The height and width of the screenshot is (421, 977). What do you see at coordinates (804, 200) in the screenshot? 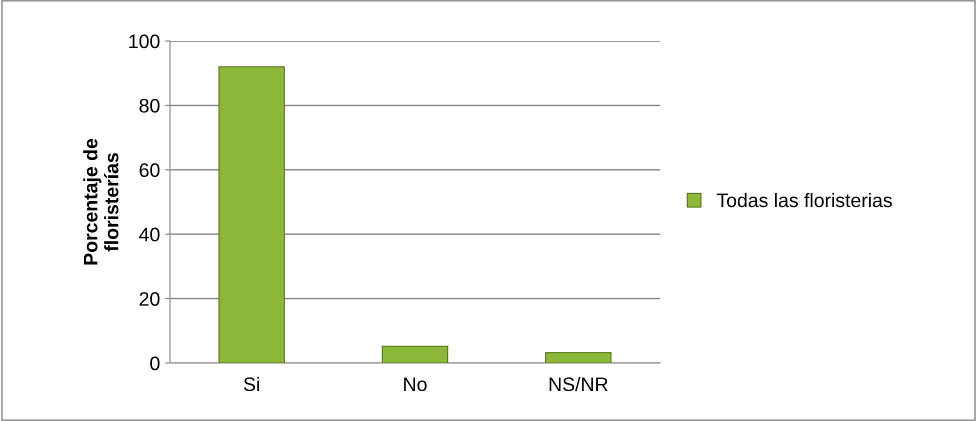
I see `legend-label: Todas las floristerias` at bounding box center [804, 200].